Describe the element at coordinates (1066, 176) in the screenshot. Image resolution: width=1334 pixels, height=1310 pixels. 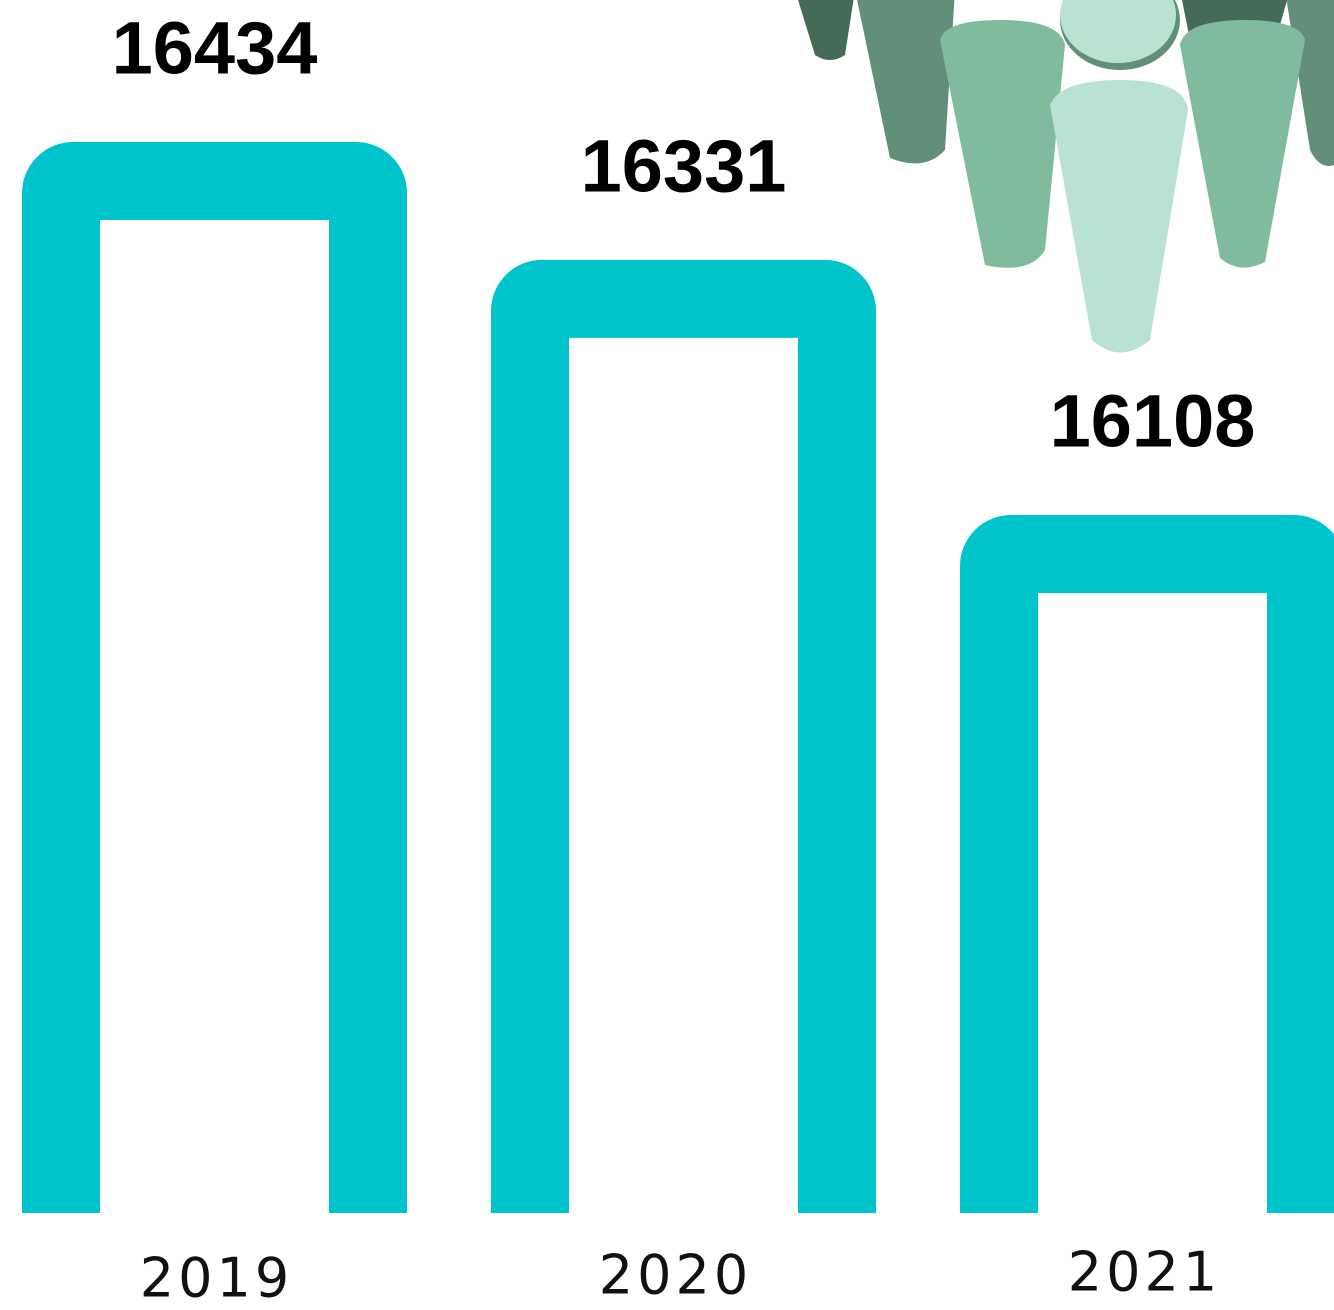
I see `people-icon` at that location.